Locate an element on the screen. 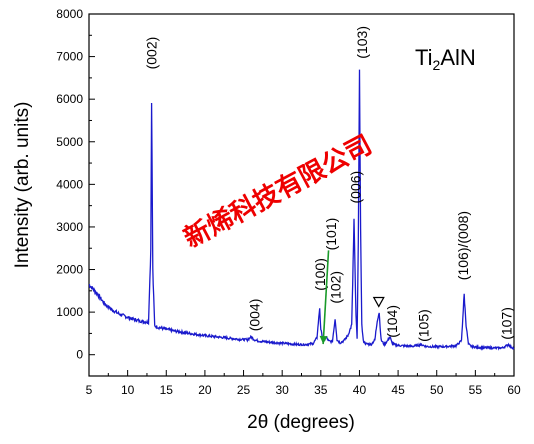  green-arrow-shaft is located at coordinates (326, 297).